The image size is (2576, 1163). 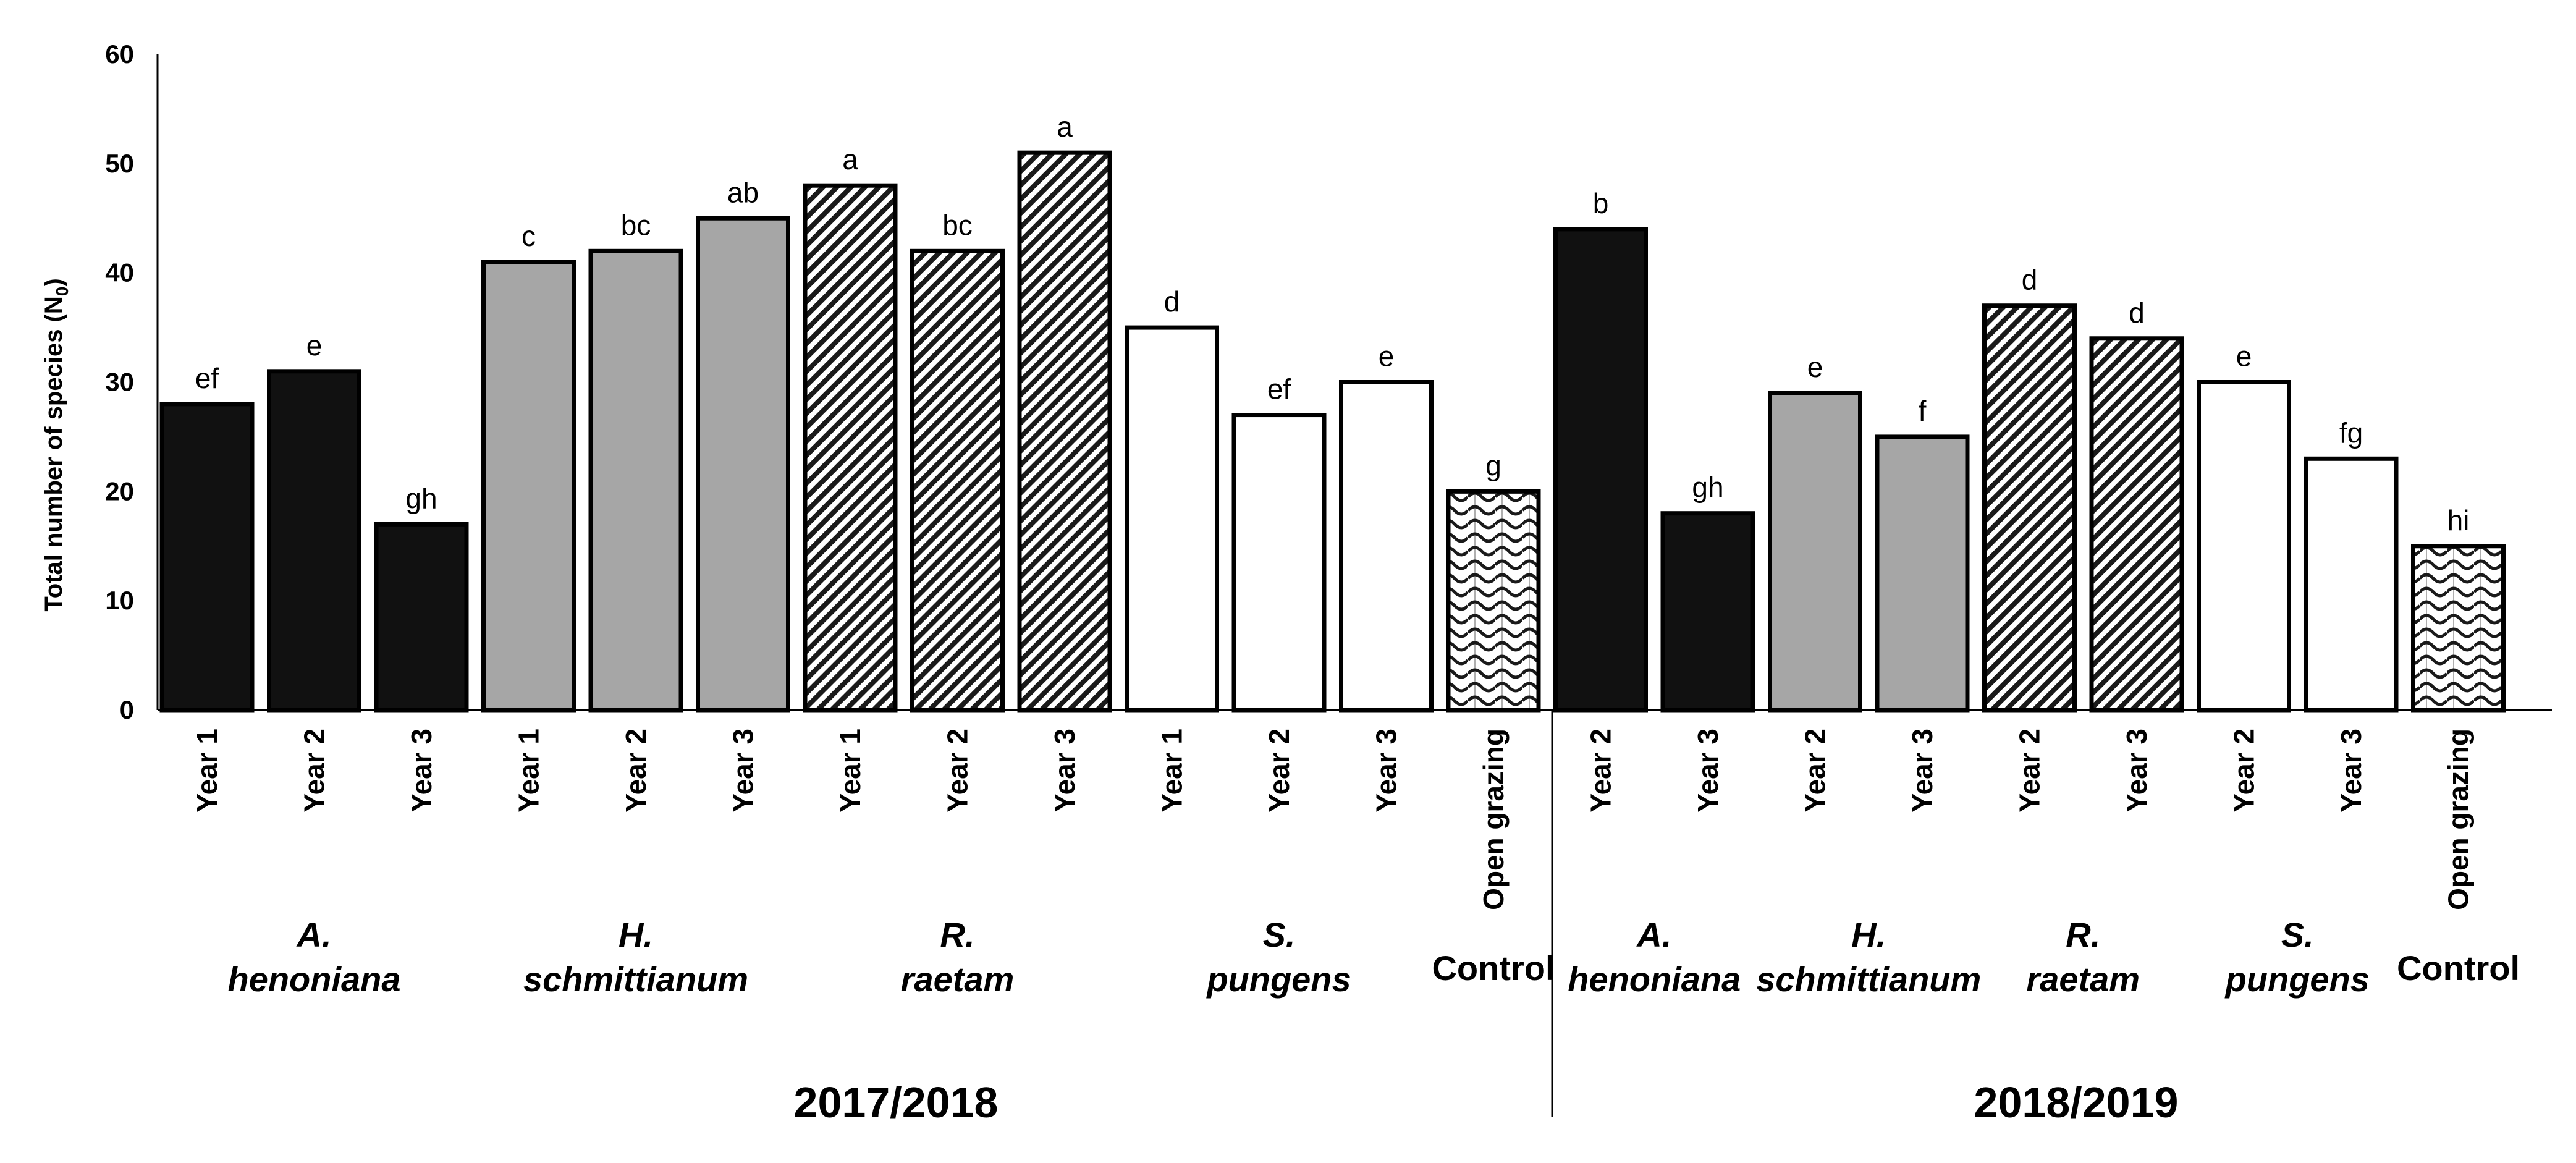 I want to click on y-tick-labels: 0 10 20 30 40 50 60, so click(x=119, y=382).